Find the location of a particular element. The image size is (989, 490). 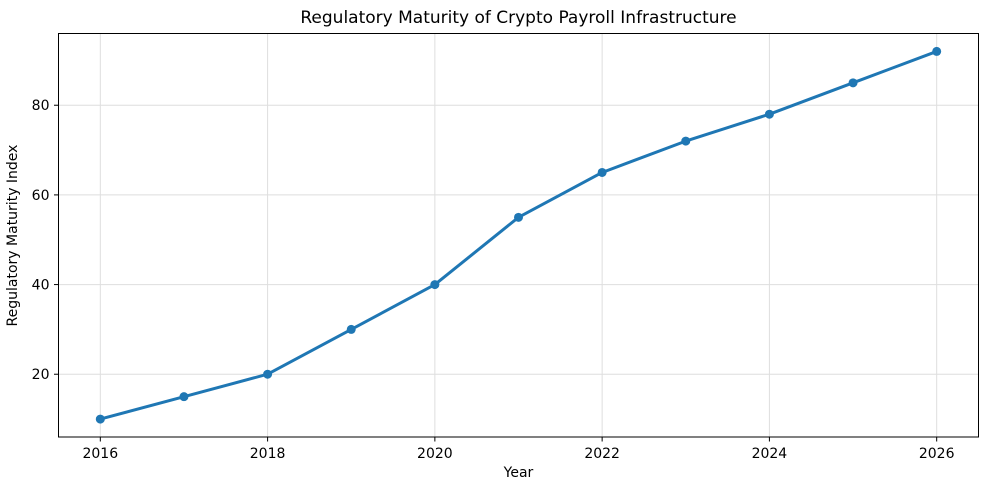

y-tick-label: 80 is located at coordinates (41, 106).